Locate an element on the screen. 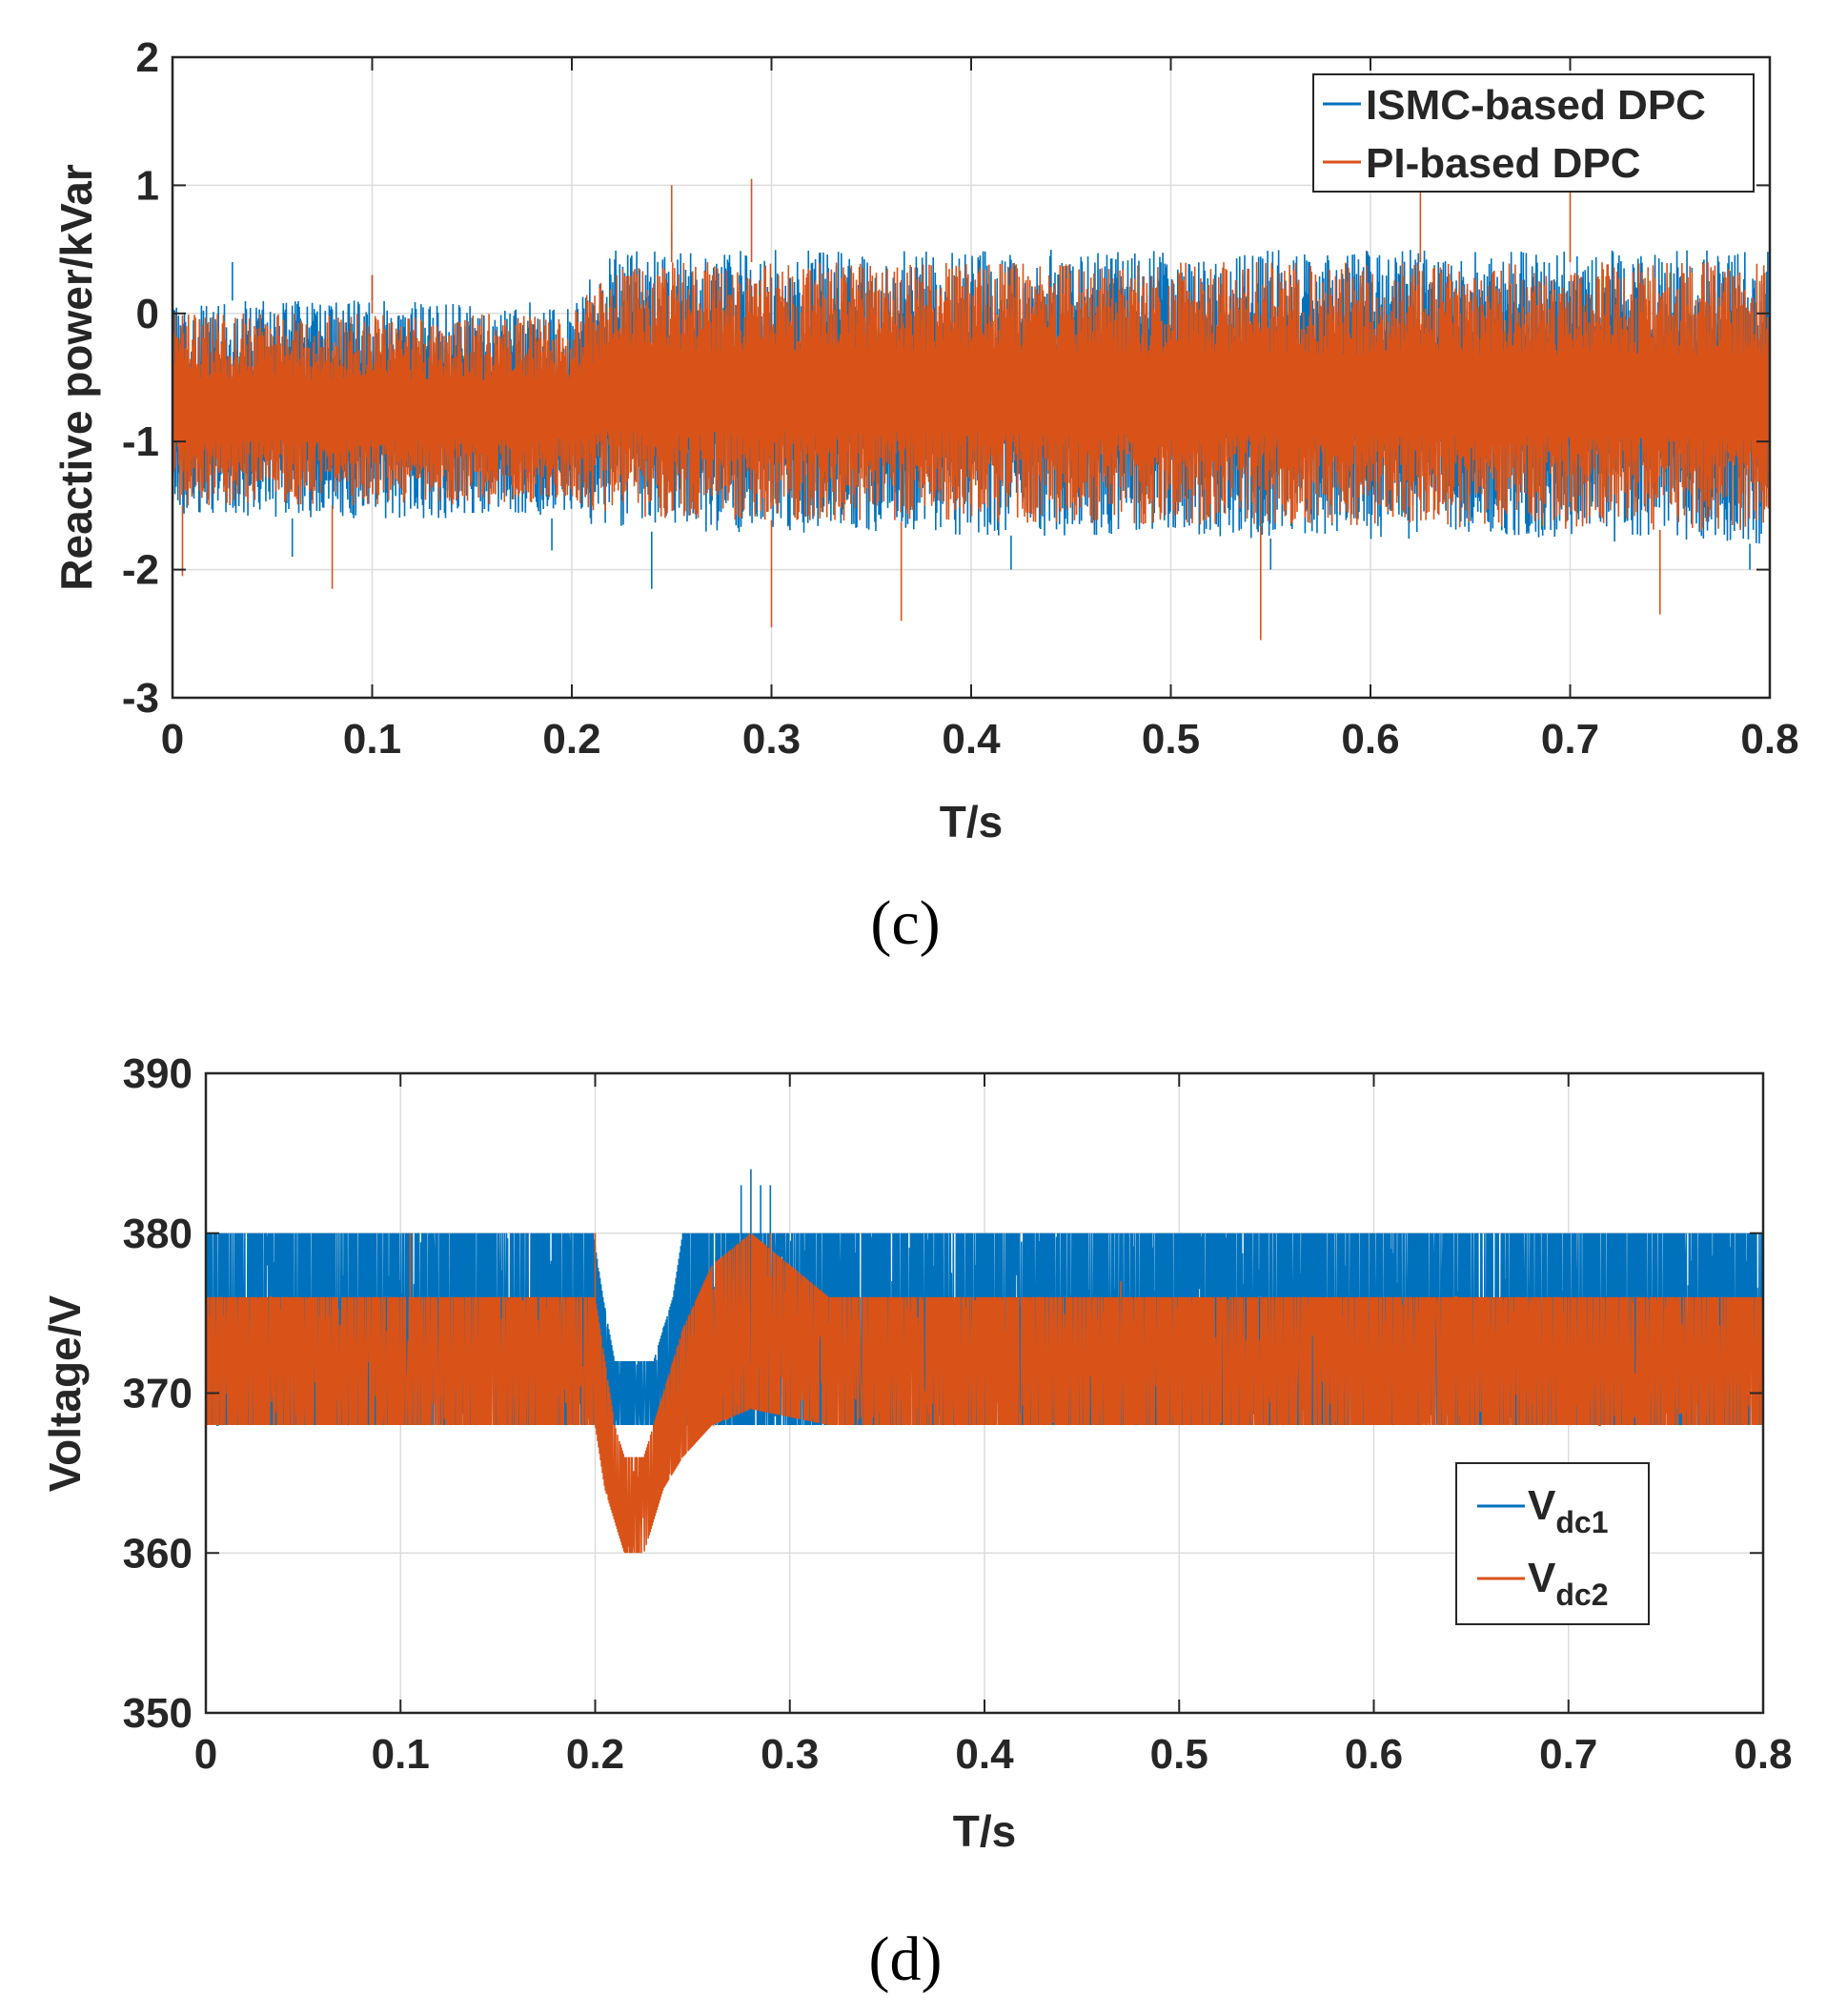 The width and height of the screenshot is (1847, 2016). chart-d-ytick-label: 380 is located at coordinates (158, 1234).